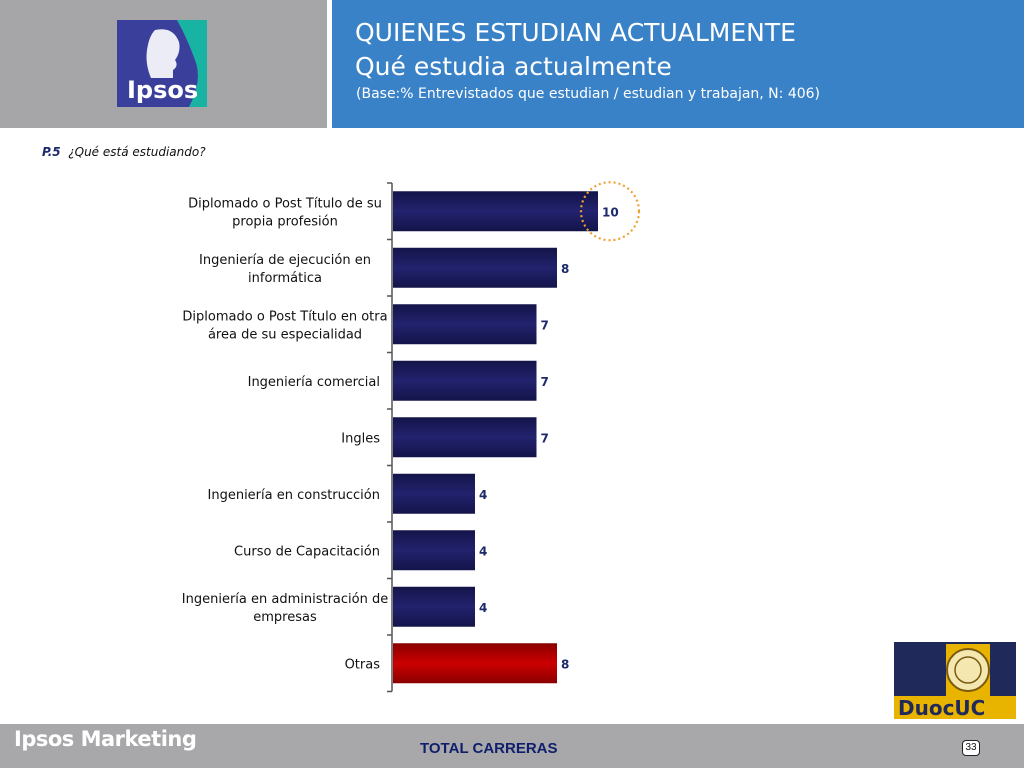 The width and height of the screenshot is (1024, 768). I want to click on page-number: 33, so click(971, 748).